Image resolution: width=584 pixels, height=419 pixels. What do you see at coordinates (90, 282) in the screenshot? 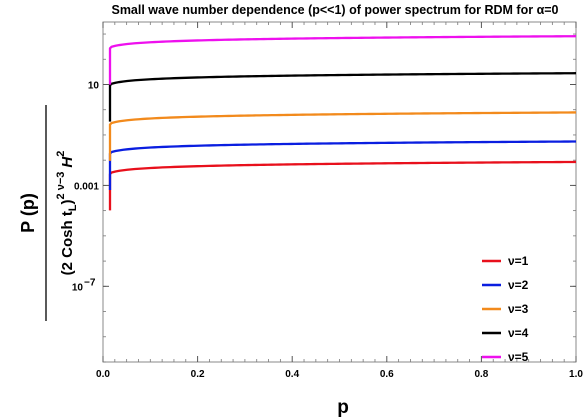
I see `y-tick-exponent: −7` at bounding box center [90, 282].